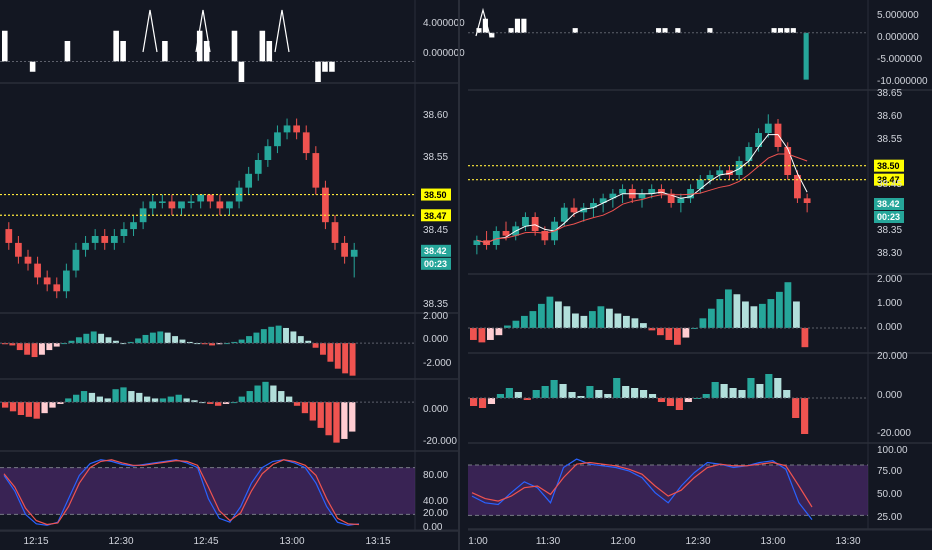 Image resolution: width=932 pixels, height=550 pixels. What do you see at coordinates (889, 230) in the screenshot?
I see `right-axis-label: 38.35` at bounding box center [889, 230].